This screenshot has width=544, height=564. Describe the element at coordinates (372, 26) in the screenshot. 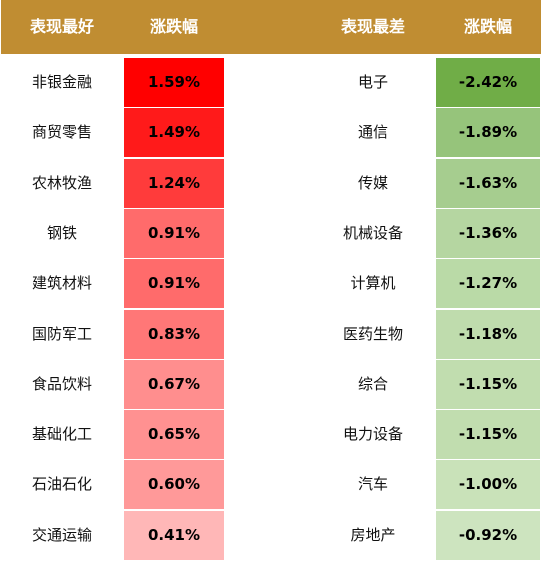

I see `worst-title-header: 表现最差` at that location.